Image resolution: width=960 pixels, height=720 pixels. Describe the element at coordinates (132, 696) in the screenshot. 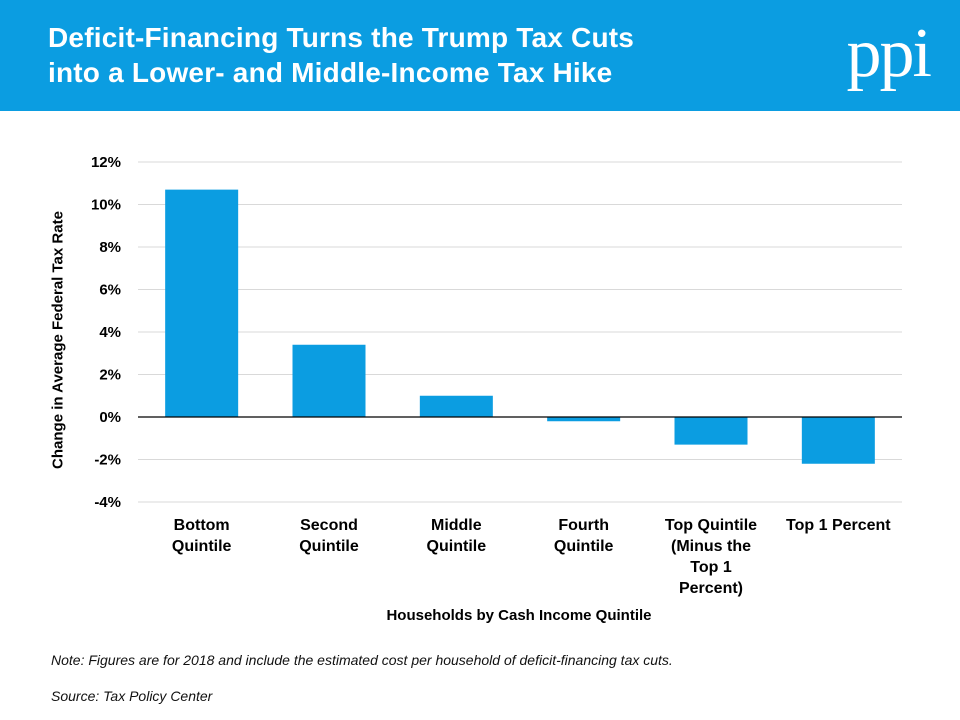

I see `source-note: Source: Tax Policy Center` at that location.